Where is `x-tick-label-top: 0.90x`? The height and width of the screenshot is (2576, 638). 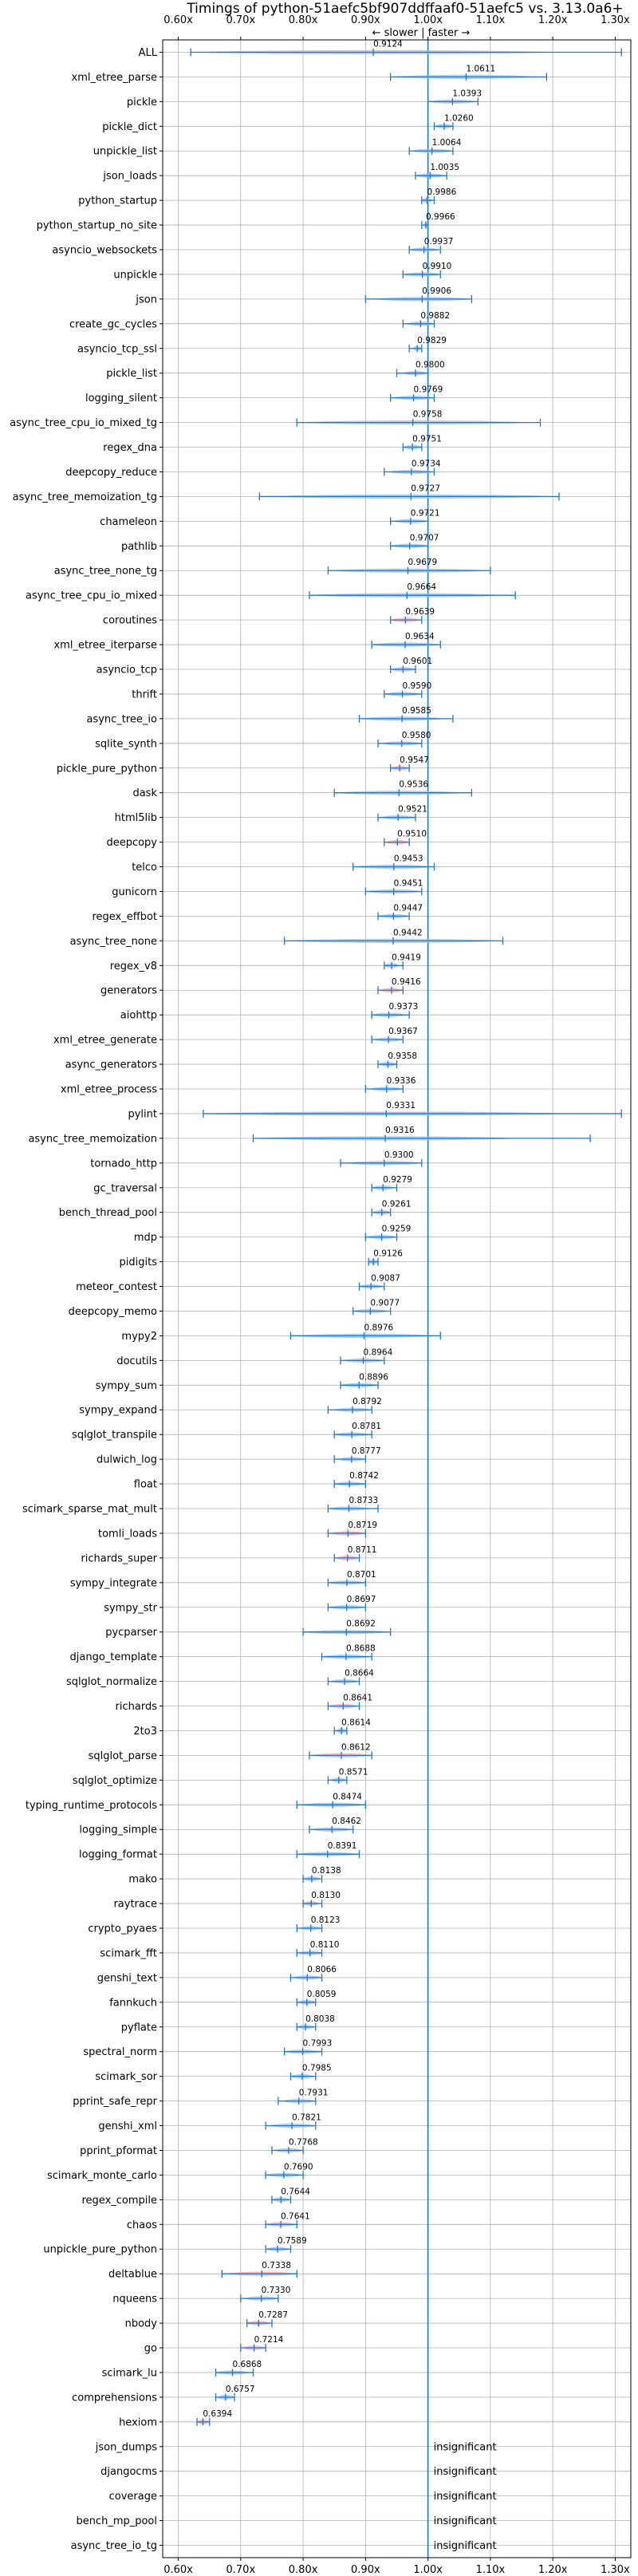 x-tick-label-top: 0.90x is located at coordinates (366, 20).